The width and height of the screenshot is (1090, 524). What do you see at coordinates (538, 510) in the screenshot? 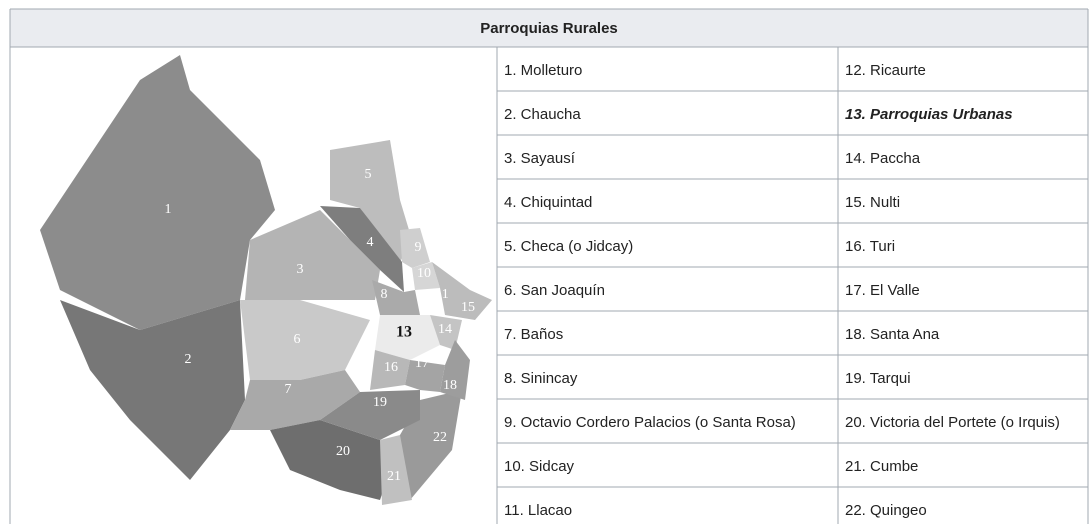
I see `cell: 11. Llacao` at bounding box center [538, 510].